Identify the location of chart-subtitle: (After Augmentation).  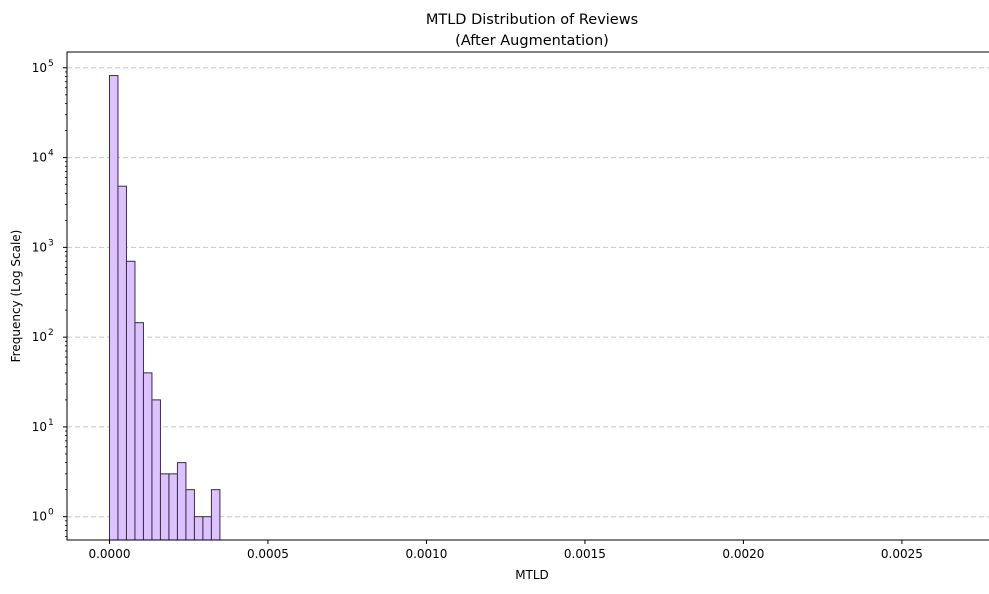
(532, 41).